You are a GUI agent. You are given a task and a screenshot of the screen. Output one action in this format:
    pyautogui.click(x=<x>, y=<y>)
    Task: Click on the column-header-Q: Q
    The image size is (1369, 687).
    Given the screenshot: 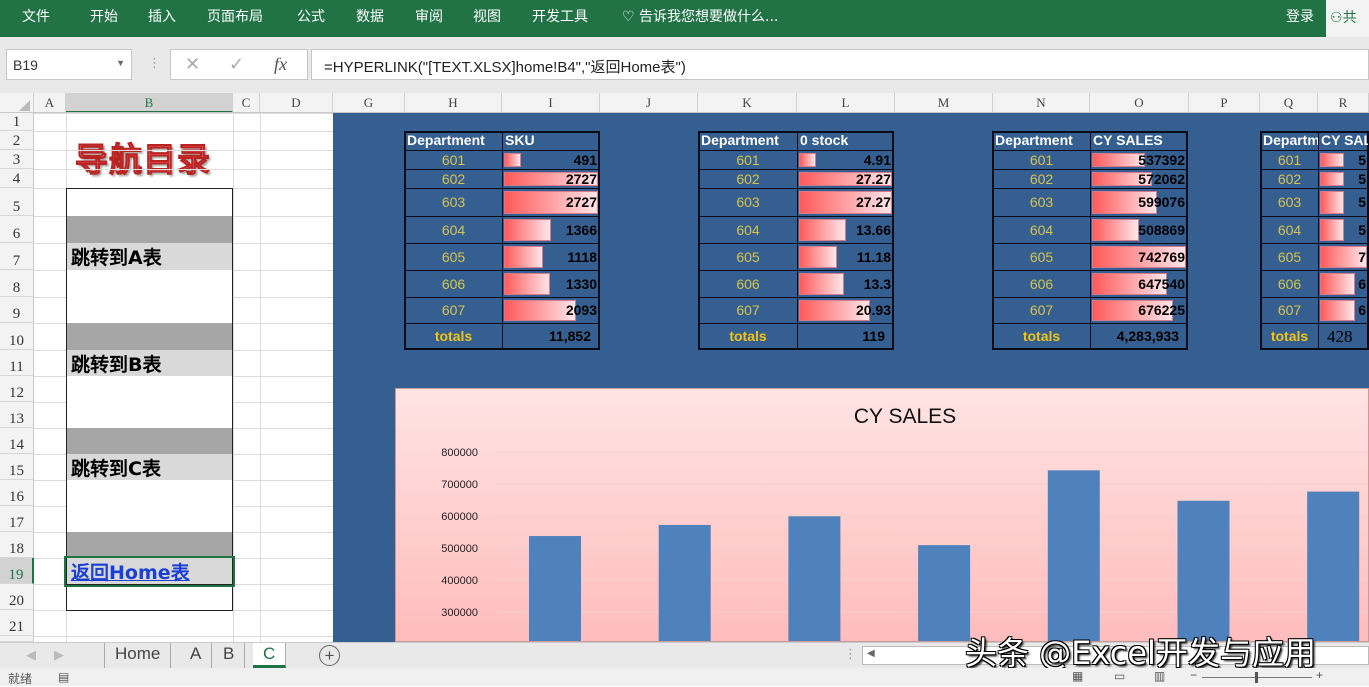 What is the action you would take?
    pyautogui.click(x=1289, y=102)
    